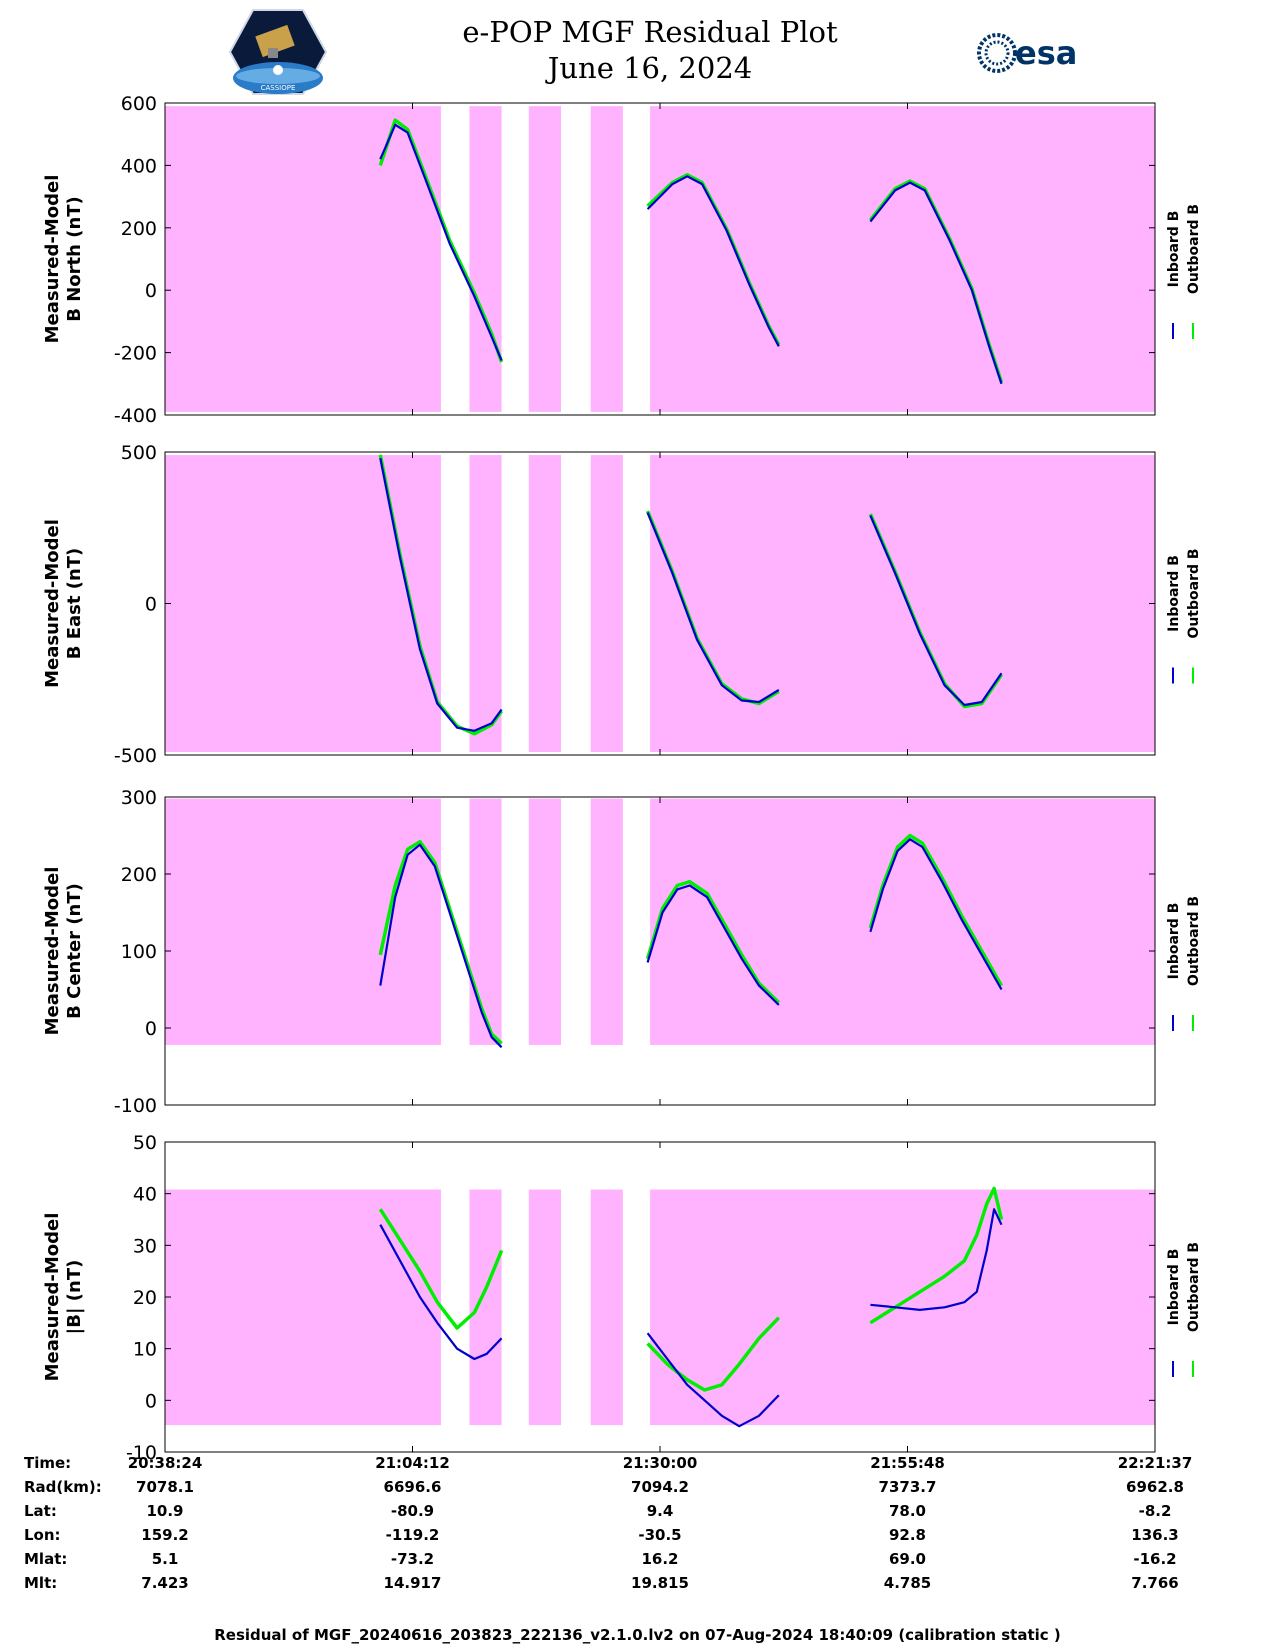 This screenshot has width=1275, height=1650. I want to click on info-row: Rad(km): 7078.1 6696.6 7094.2 7373.7 6962.8, so click(637, 1490).